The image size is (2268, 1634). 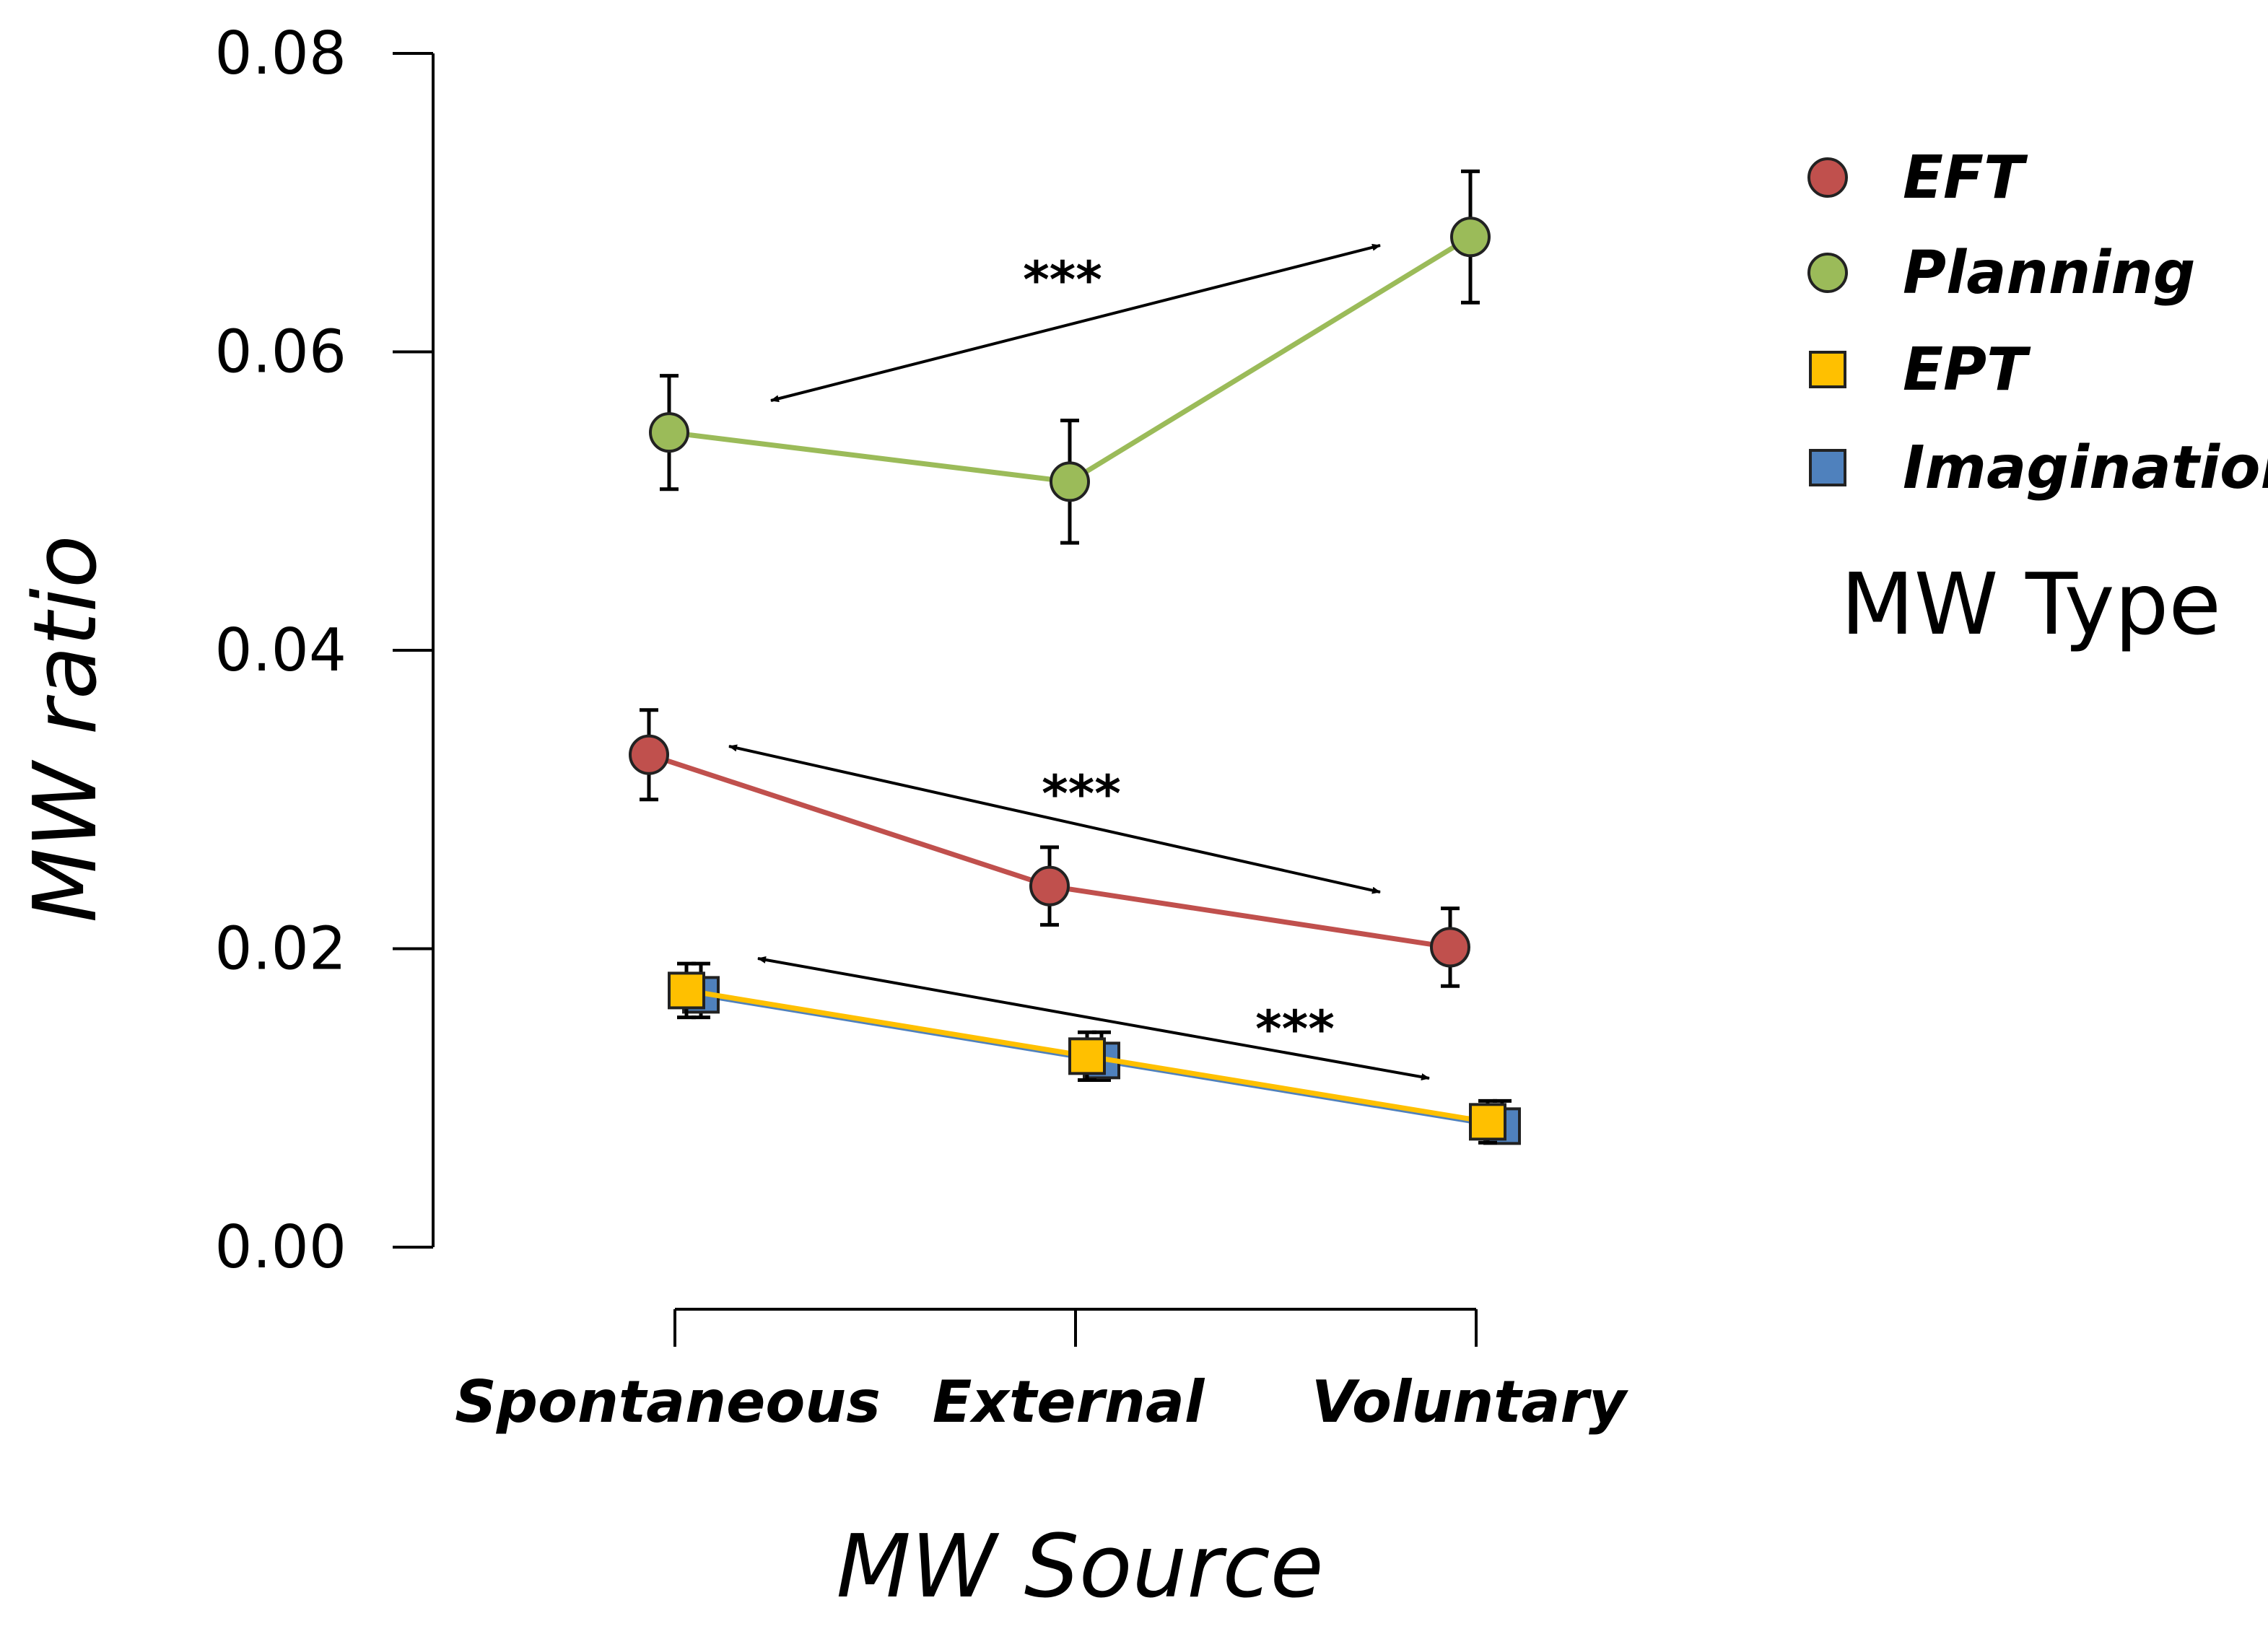 What do you see at coordinates (2038, 323) in the screenshot?
I see `legend: EFT Planning EPT Imagination` at bounding box center [2038, 323].